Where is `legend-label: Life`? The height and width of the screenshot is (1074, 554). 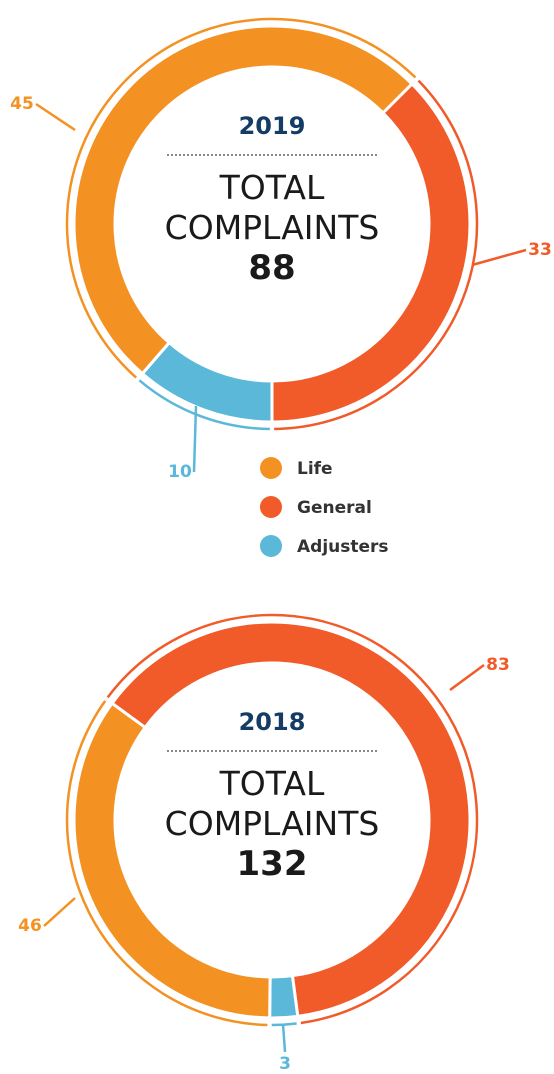 legend-label: Life is located at coordinates (315, 469).